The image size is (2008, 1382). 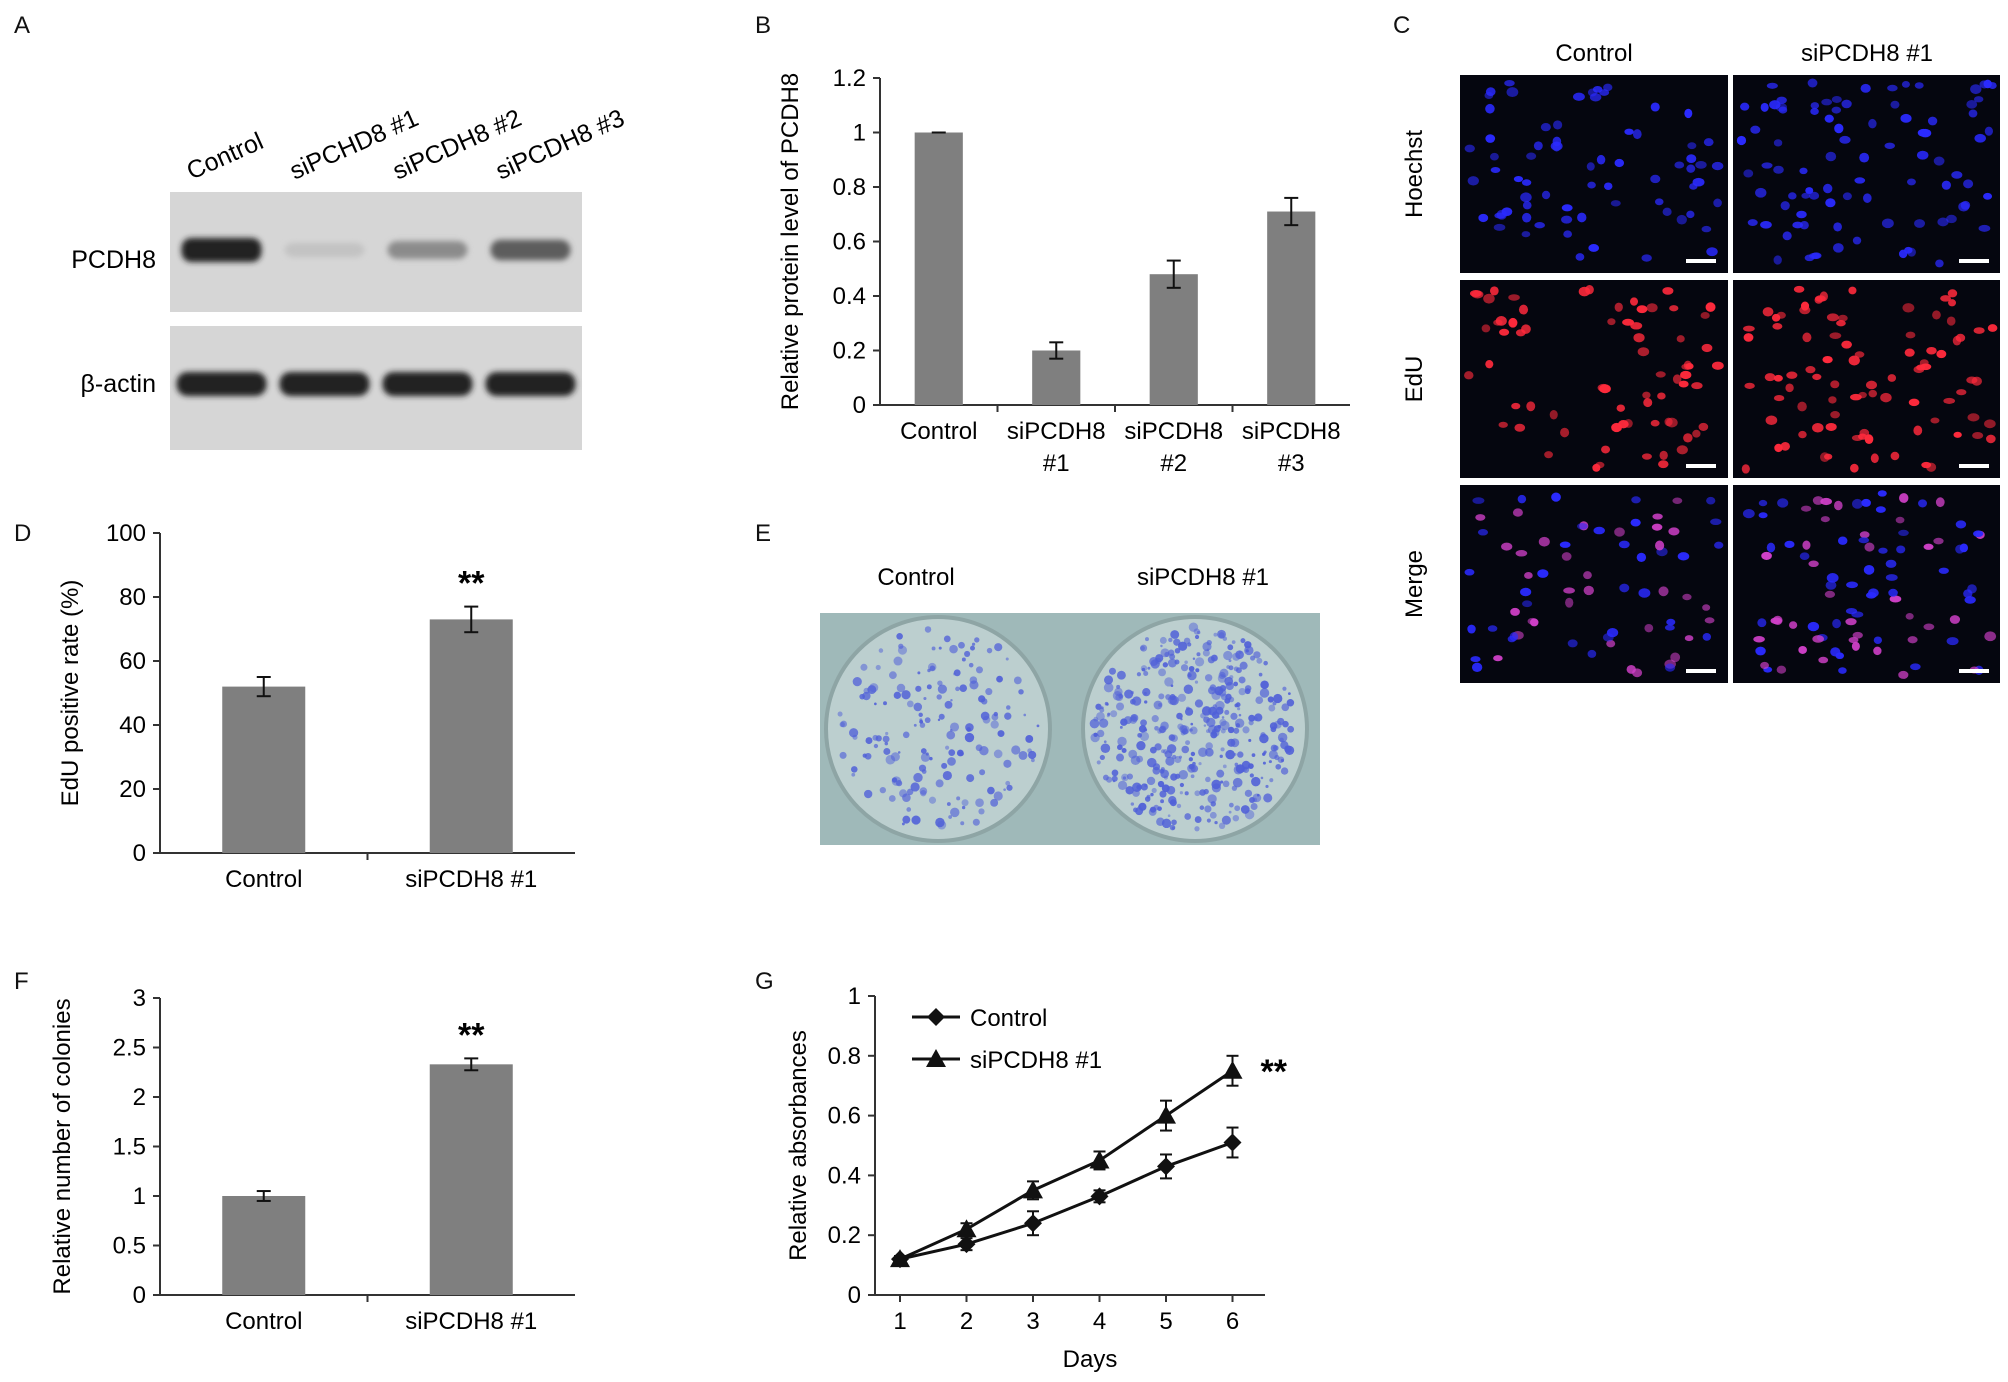 I want to click on series-line, so click(x=1066, y=1201).